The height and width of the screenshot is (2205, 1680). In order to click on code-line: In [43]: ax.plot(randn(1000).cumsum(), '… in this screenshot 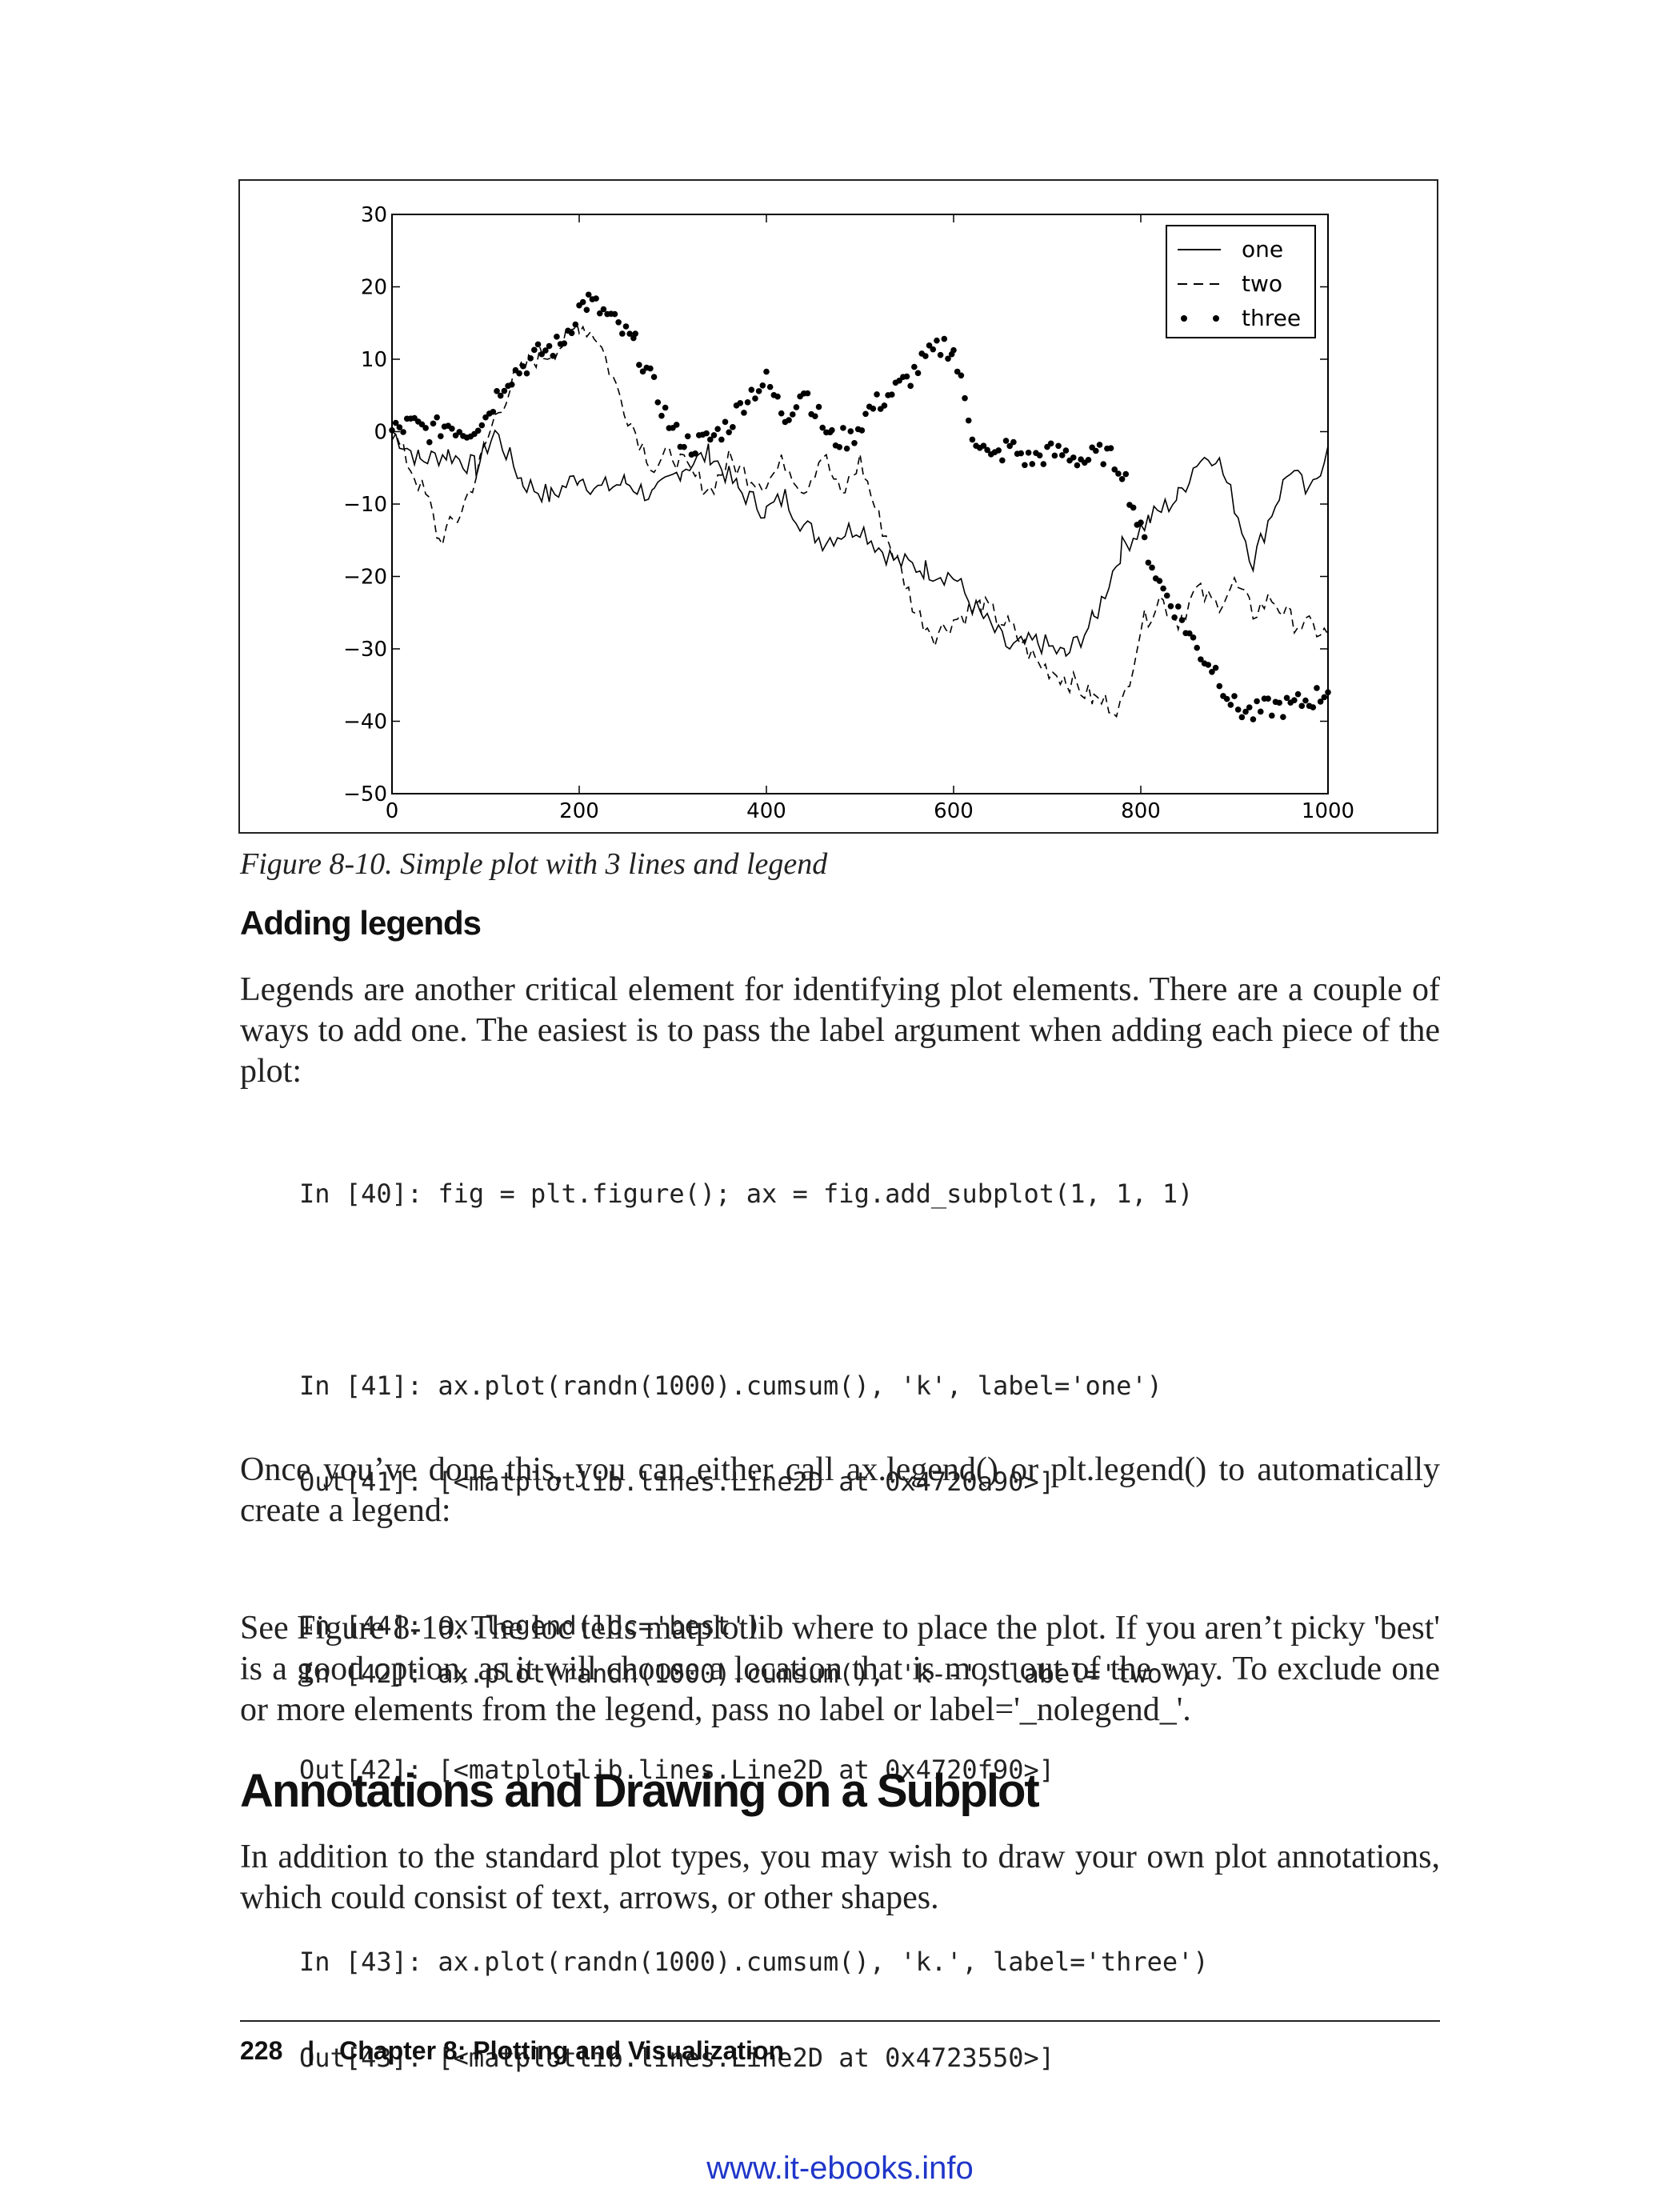, I will do `click(754, 1962)`.